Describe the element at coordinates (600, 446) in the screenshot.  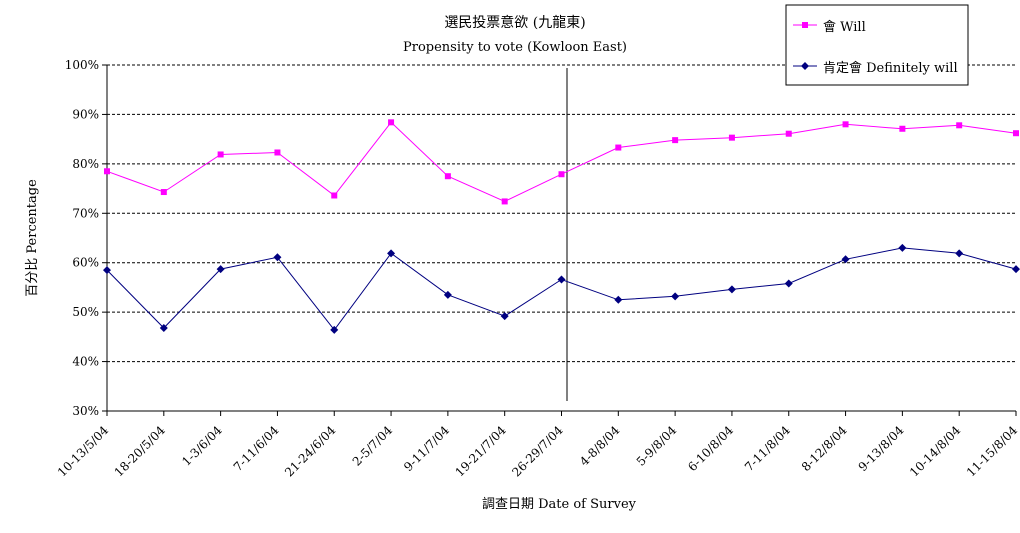
I see `x-tick-label: 4-8/8/04` at that location.